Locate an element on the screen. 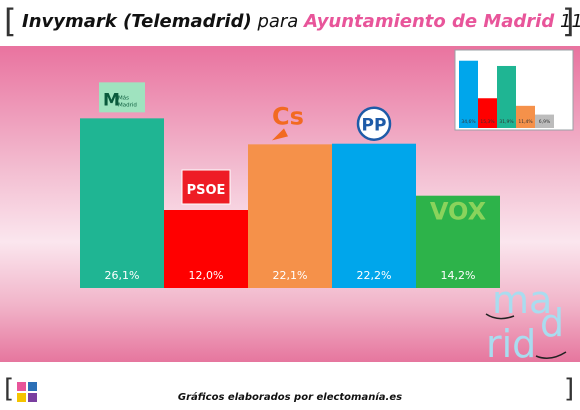 The height and width of the screenshot is (410, 580). mas-madrid-m-glyph: M is located at coordinates (111, 100).